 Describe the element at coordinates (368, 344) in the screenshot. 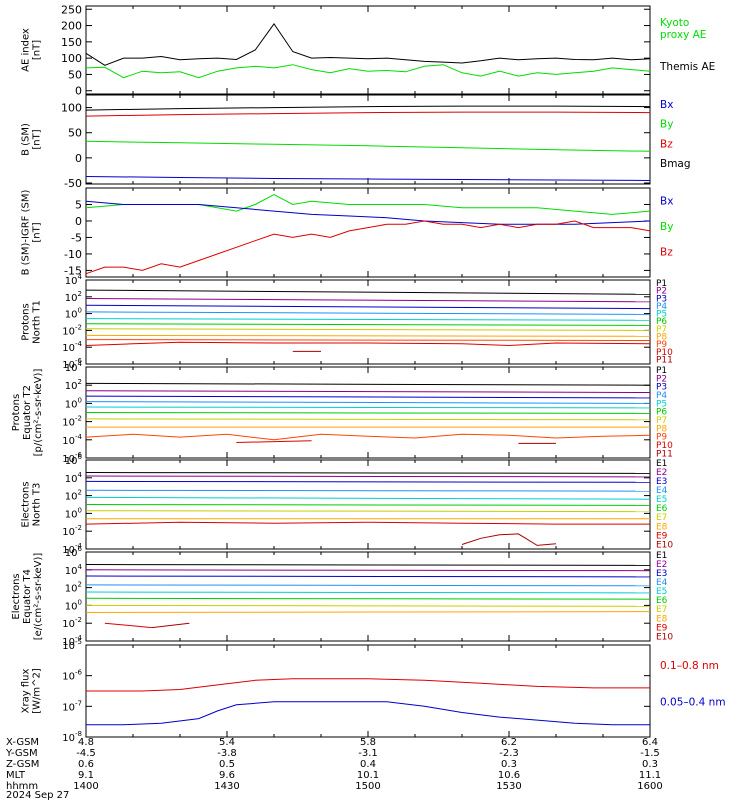

I see `series-p10` at that location.